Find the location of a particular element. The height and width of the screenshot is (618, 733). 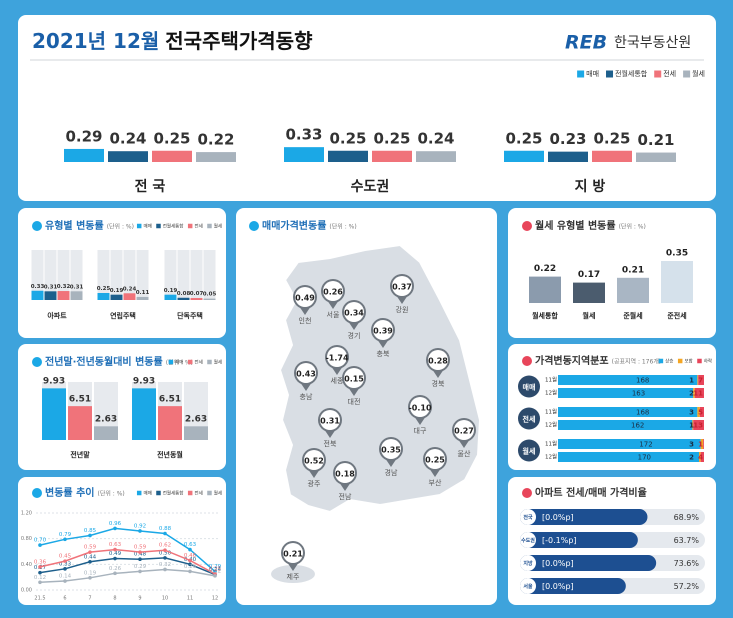

change-label: [0.0%p] is located at coordinates (558, 517).